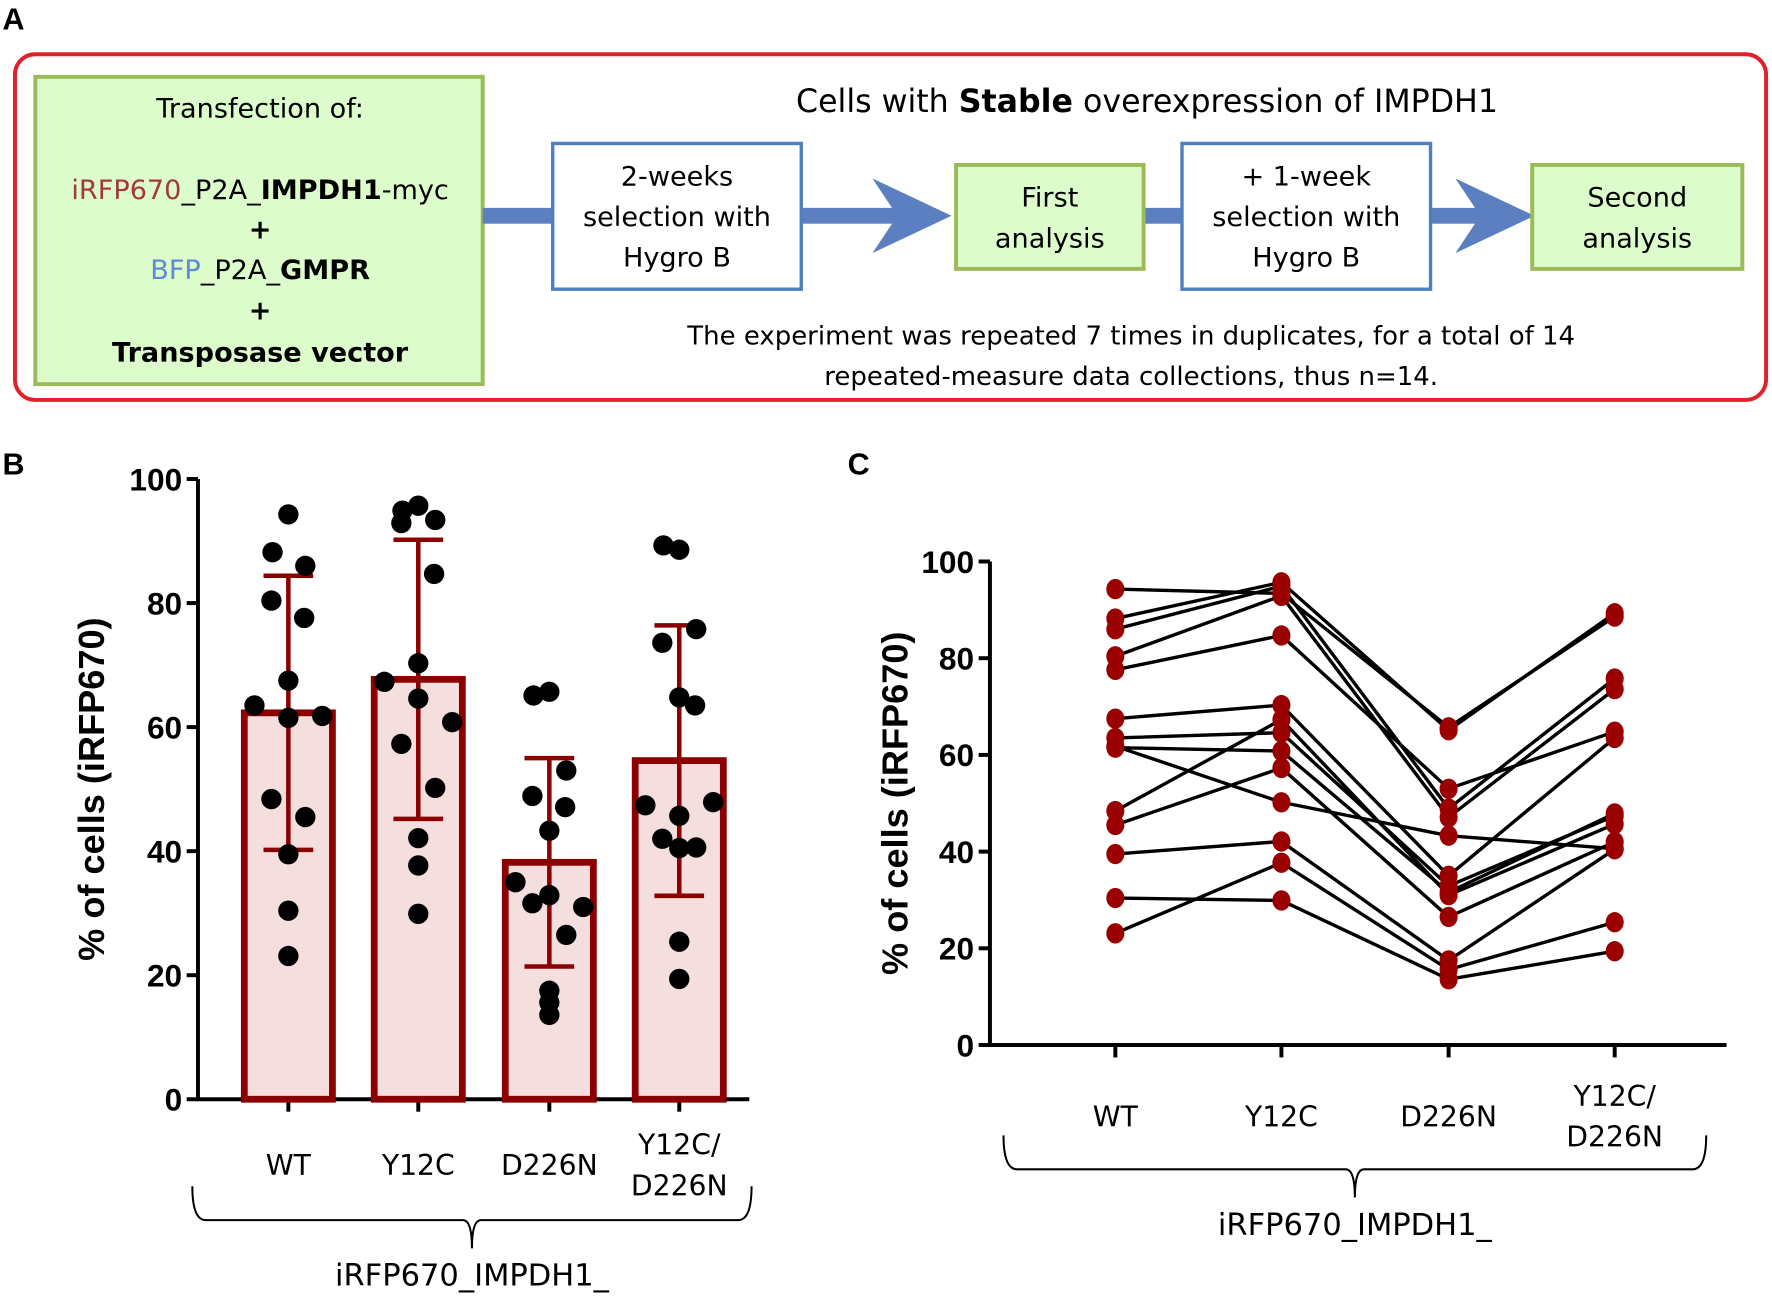 The height and width of the screenshot is (1306, 1772). I want to click on construct-segment: GMPR, so click(325, 270).